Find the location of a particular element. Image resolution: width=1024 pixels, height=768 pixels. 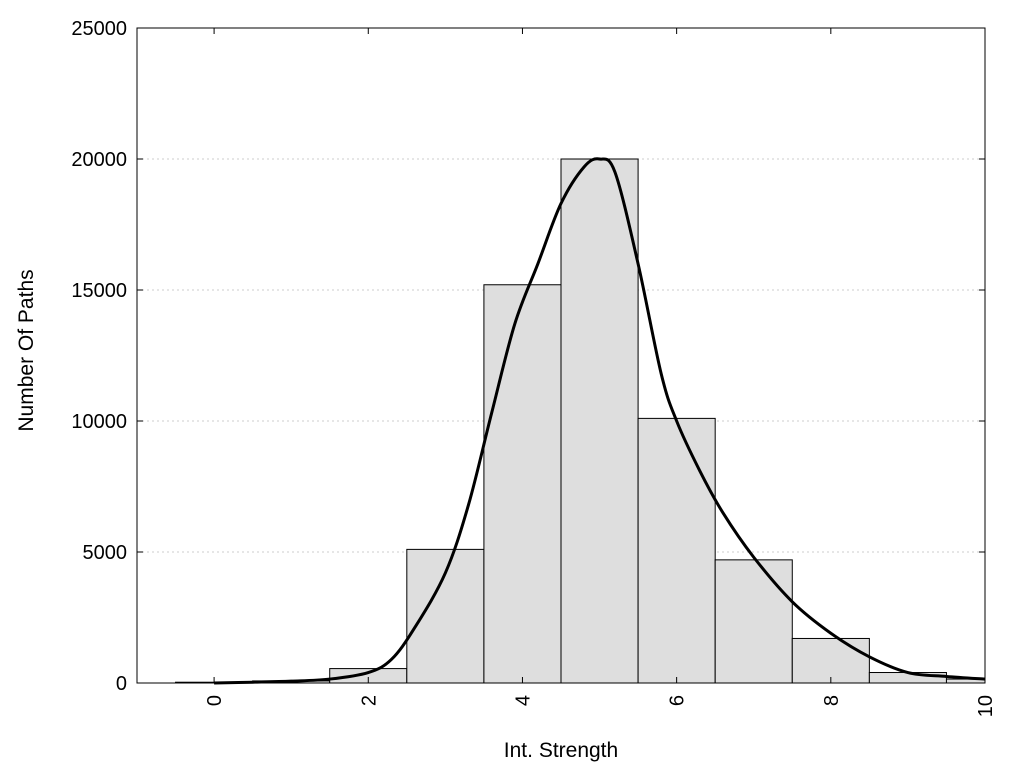

y-tick-label: 20000 is located at coordinates (99, 160).